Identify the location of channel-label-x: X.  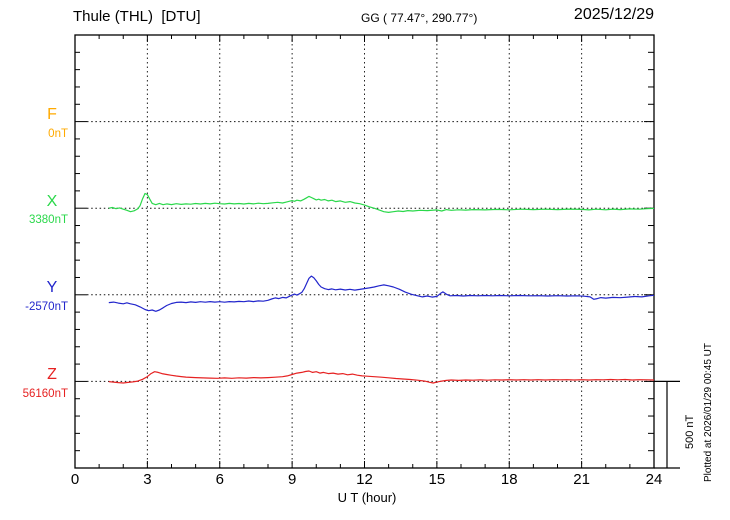
(52, 201).